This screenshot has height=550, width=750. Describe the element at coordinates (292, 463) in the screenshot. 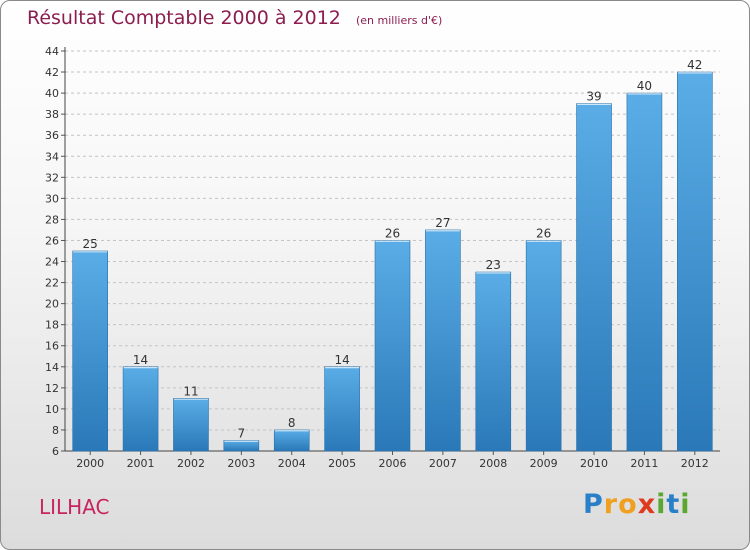

I see `x-tick-label: 2004` at that location.